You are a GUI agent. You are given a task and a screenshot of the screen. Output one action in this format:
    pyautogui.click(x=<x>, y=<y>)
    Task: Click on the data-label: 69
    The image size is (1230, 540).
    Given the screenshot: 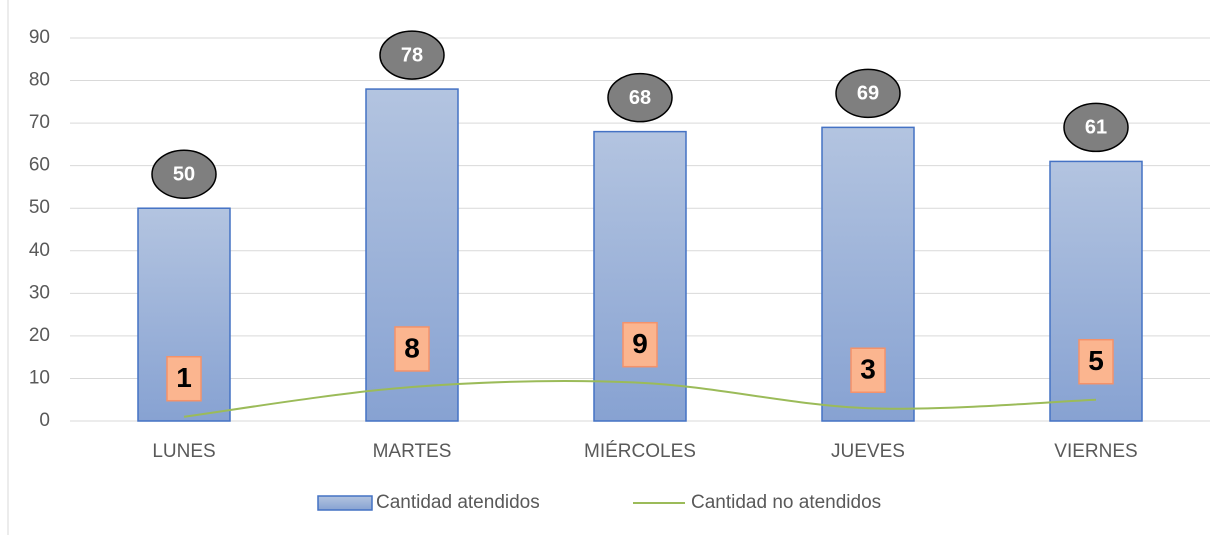 What is the action you would take?
    pyautogui.click(x=868, y=94)
    